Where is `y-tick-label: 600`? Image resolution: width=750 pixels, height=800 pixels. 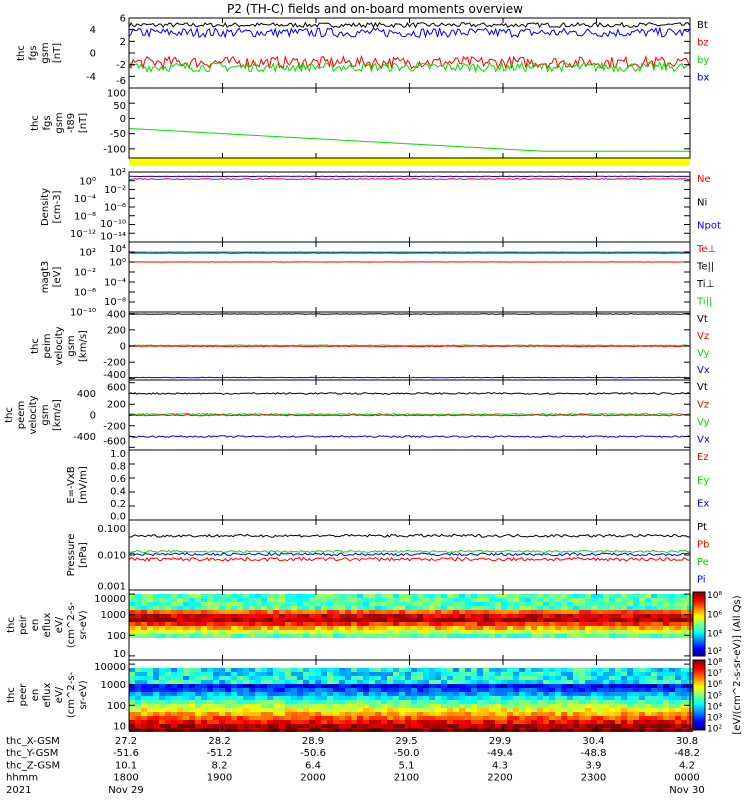 y-tick-label: 600 is located at coordinates (116, 387).